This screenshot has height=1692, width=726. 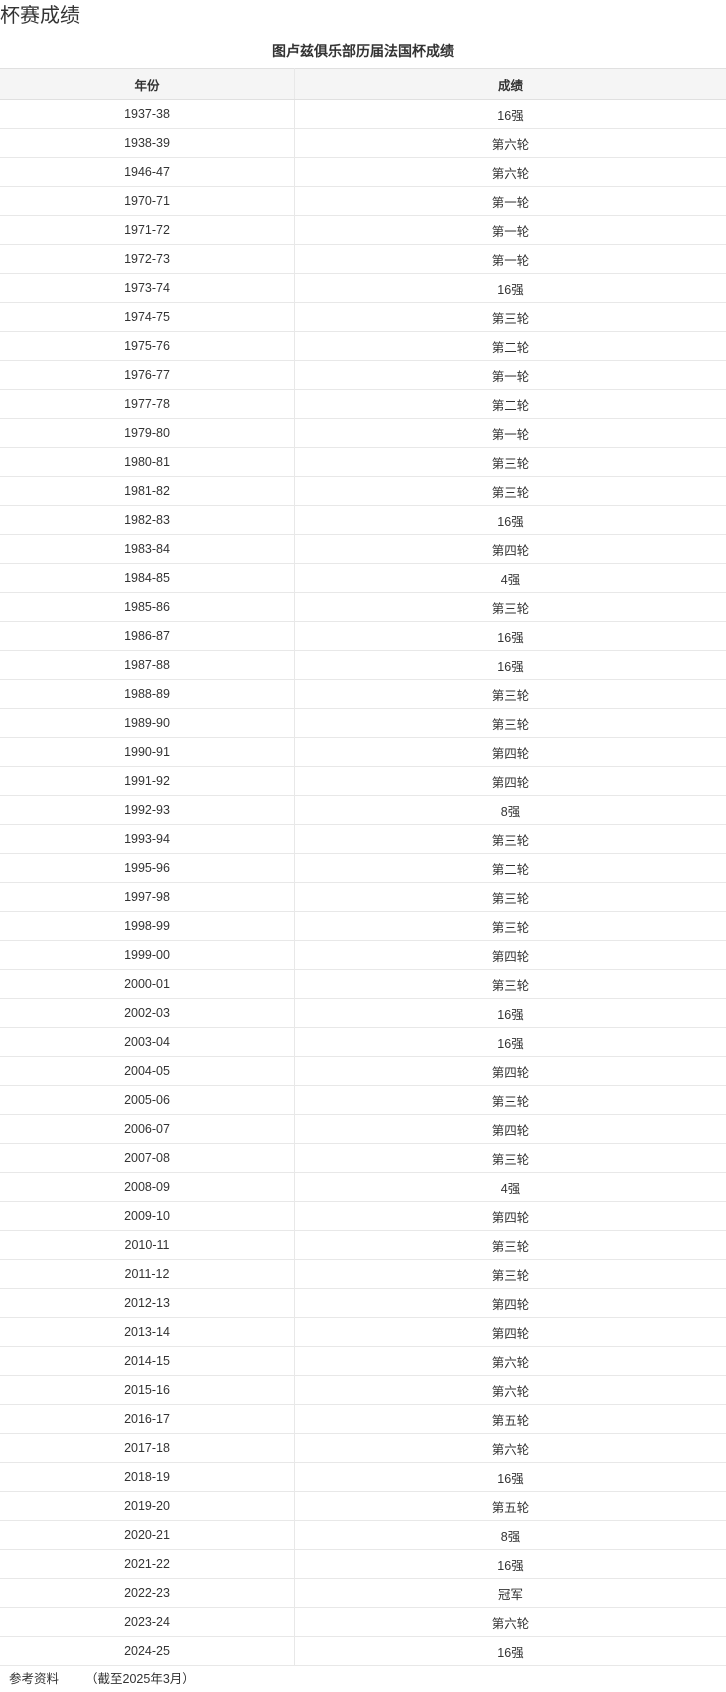 I want to click on table-row: 2023-24 第六轮, so click(x=363, y=1622).